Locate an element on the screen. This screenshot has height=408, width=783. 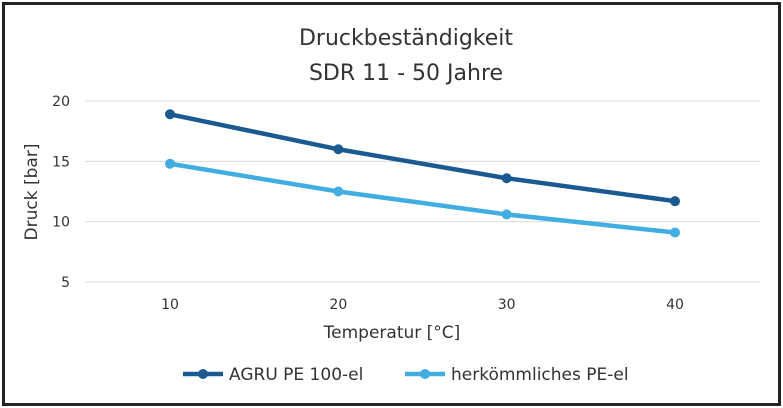
chart-title: Druckbeständigkeit is located at coordinates (406, 38).